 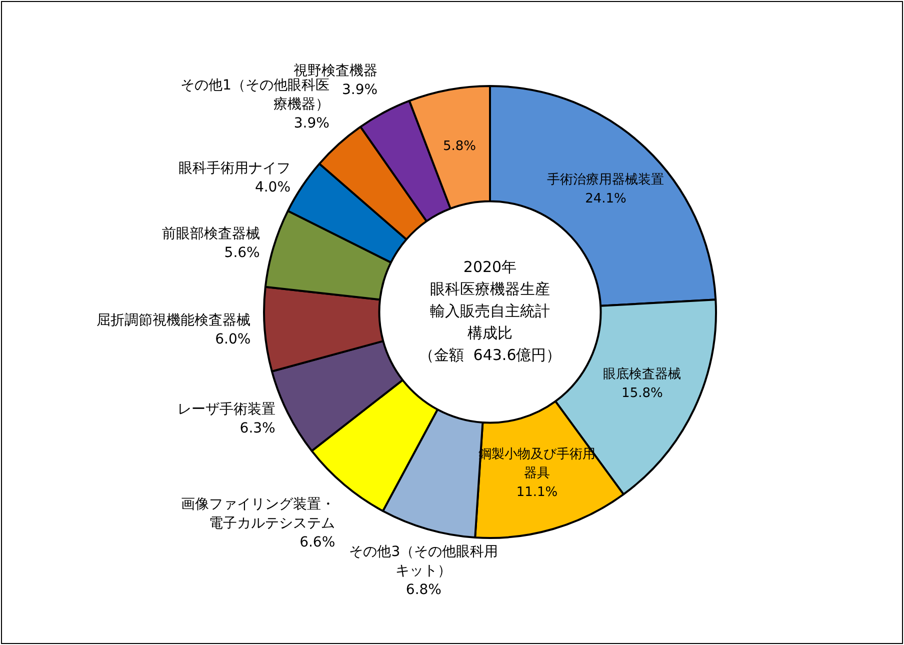 What do you see at coordinates (233, 340) in the screenshot?
I see `data-label: 6.0%` at bounding box center [233, 340].